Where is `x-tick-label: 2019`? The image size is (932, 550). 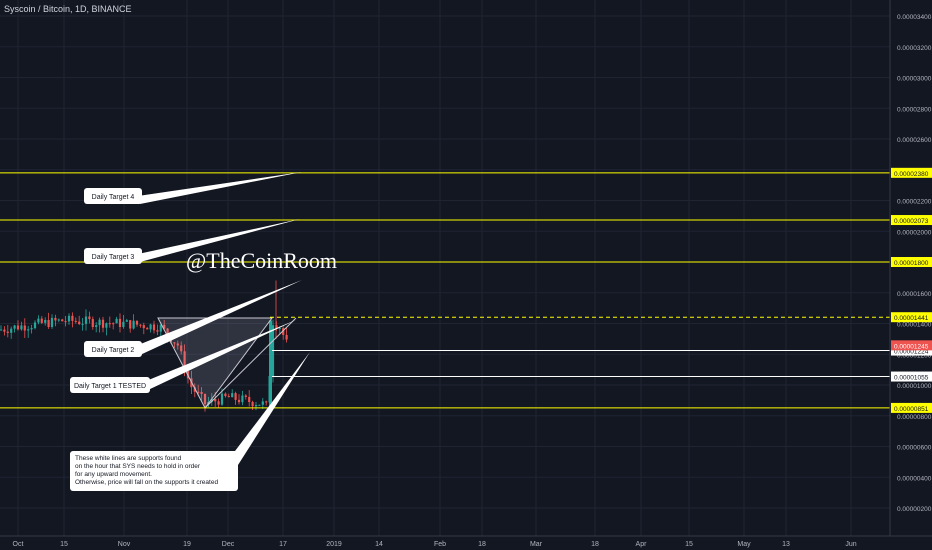
x-tick-label: 2019 is located at coordinates (334, 544).